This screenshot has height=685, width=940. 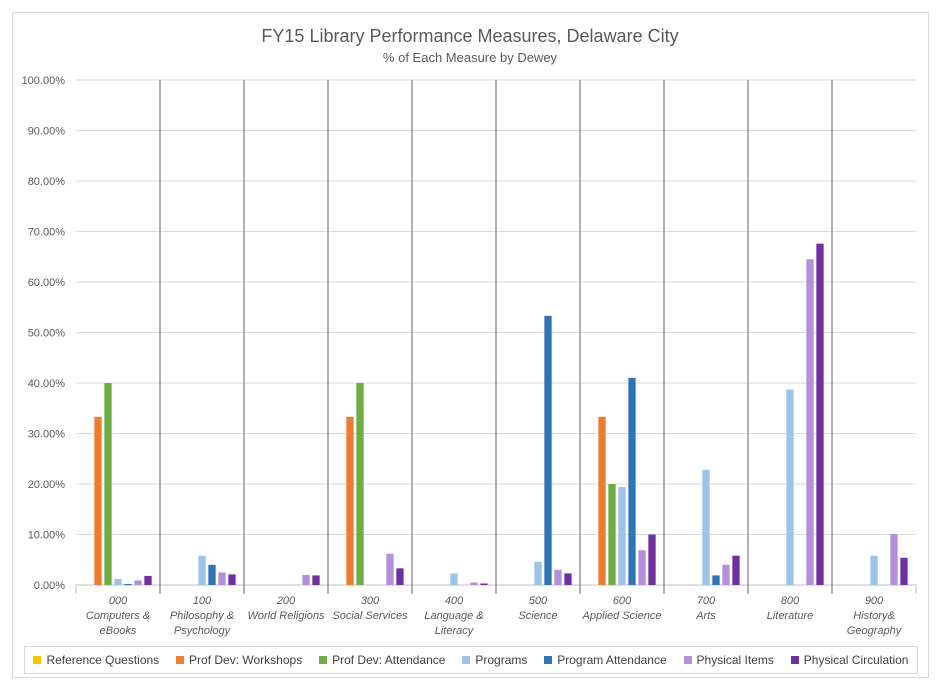 I want to click on legend-entry: Prof Dev: Workshops, so click(x=239, y=660).